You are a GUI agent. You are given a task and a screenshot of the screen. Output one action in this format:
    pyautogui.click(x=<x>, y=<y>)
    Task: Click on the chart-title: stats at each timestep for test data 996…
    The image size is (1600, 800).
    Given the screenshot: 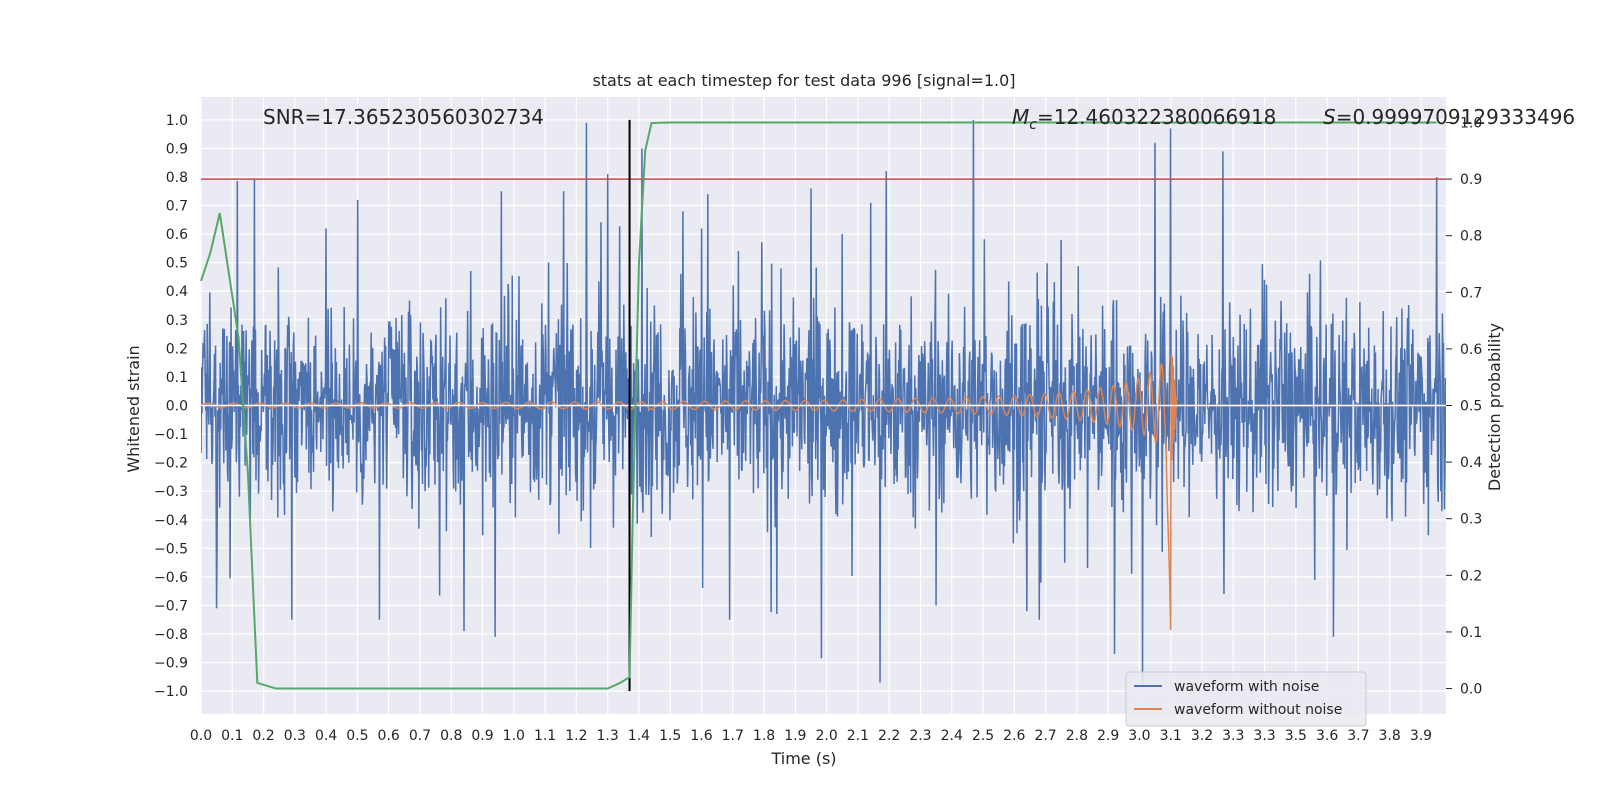 What is the action you would take?
    pyautogui.click(x=803, y=80)
    